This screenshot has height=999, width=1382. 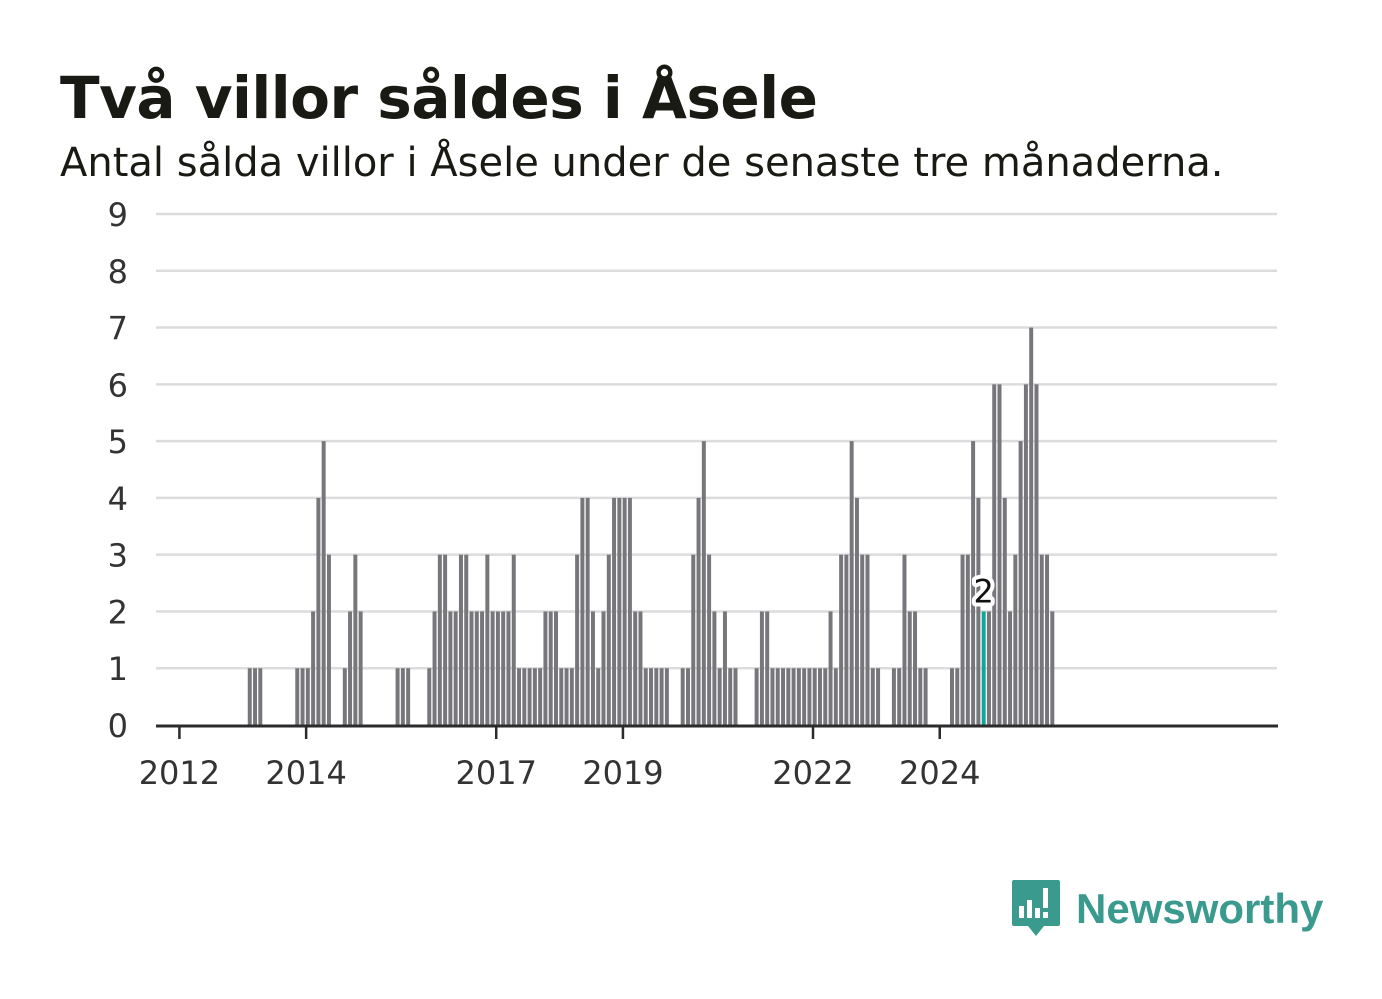 What do you see at coordinates (118, 556) in the screenshot?
I see `y-tick-label: 3` at bounding box center [118, 556].